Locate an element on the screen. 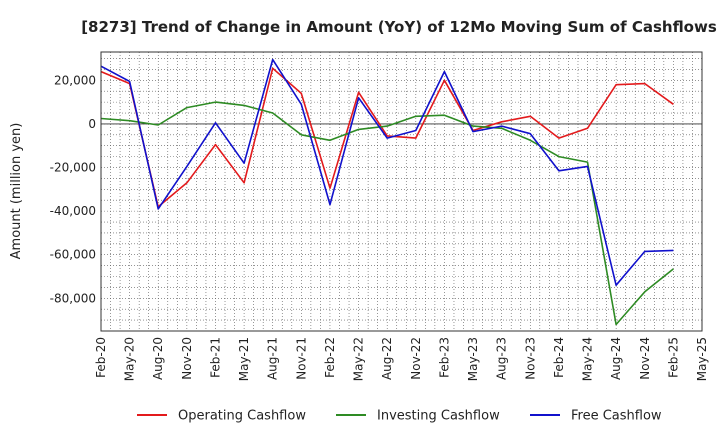 This screenshot has height=440, width=720. x-tick-label: Nov-20 is located at coordinates (187, 358).